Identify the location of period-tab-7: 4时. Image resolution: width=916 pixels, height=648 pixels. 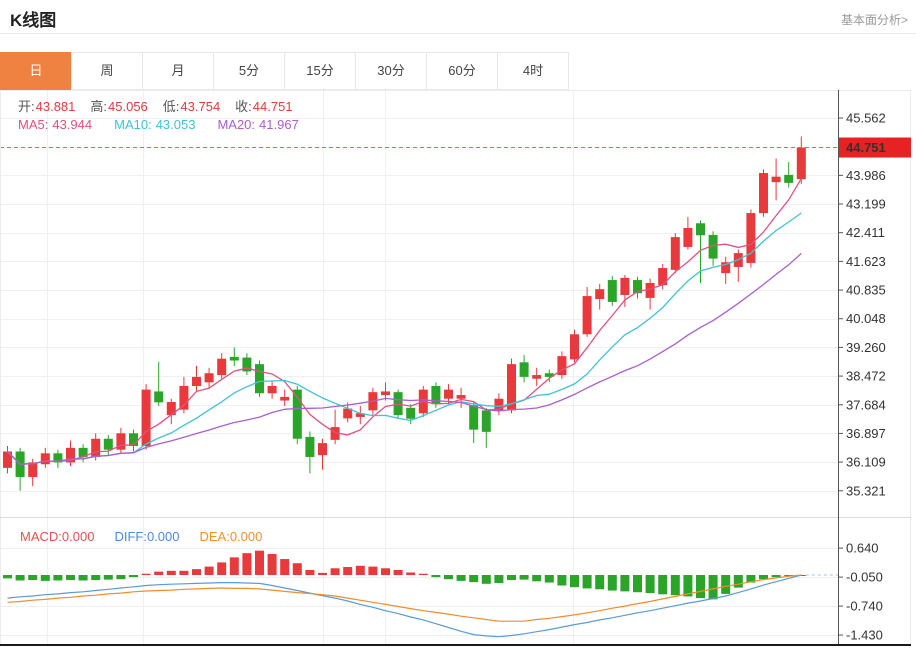
(533, 71).